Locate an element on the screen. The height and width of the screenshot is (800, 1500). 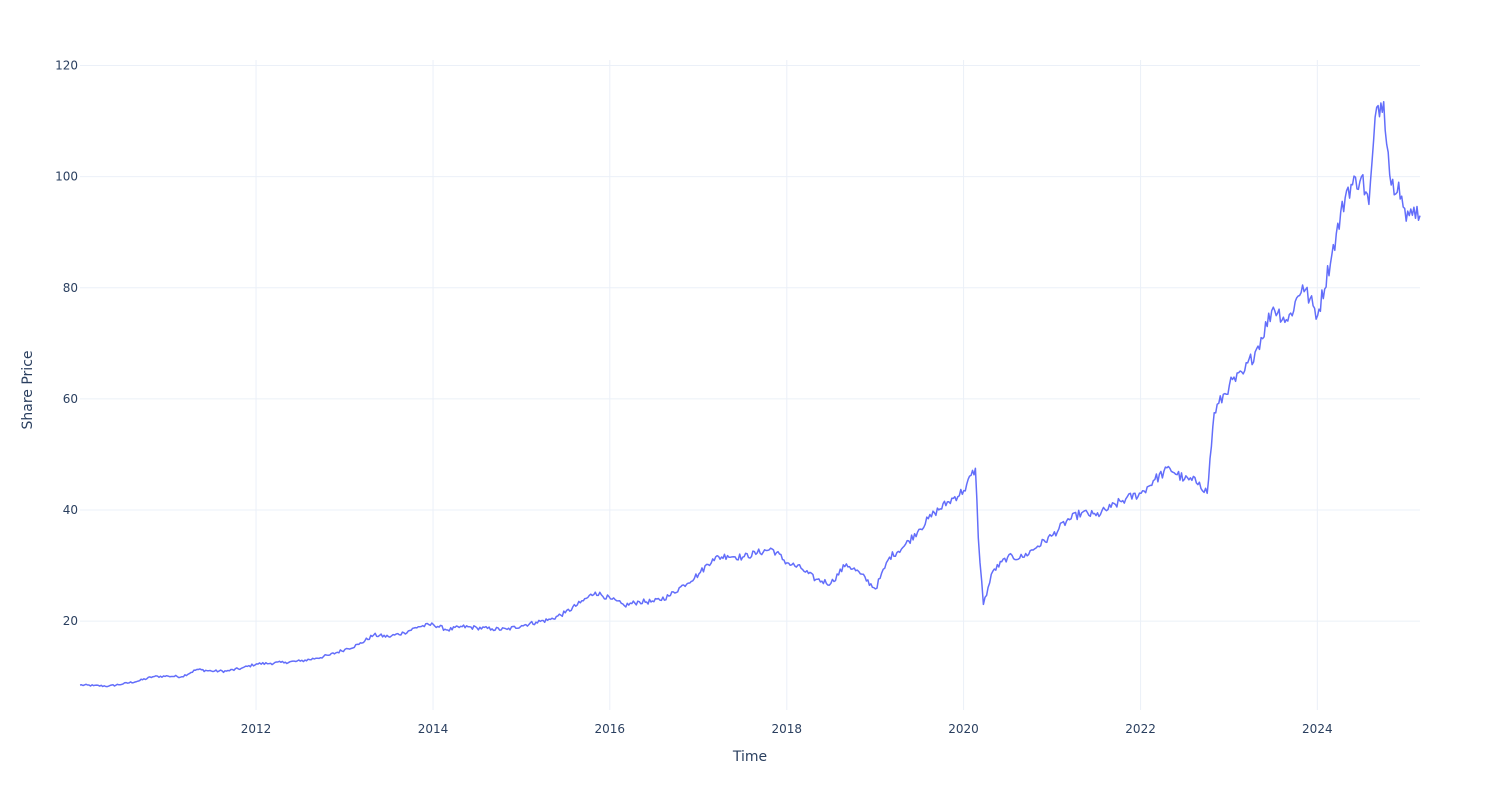
y-tick-label: 60 is located at coordinates (70, 399).